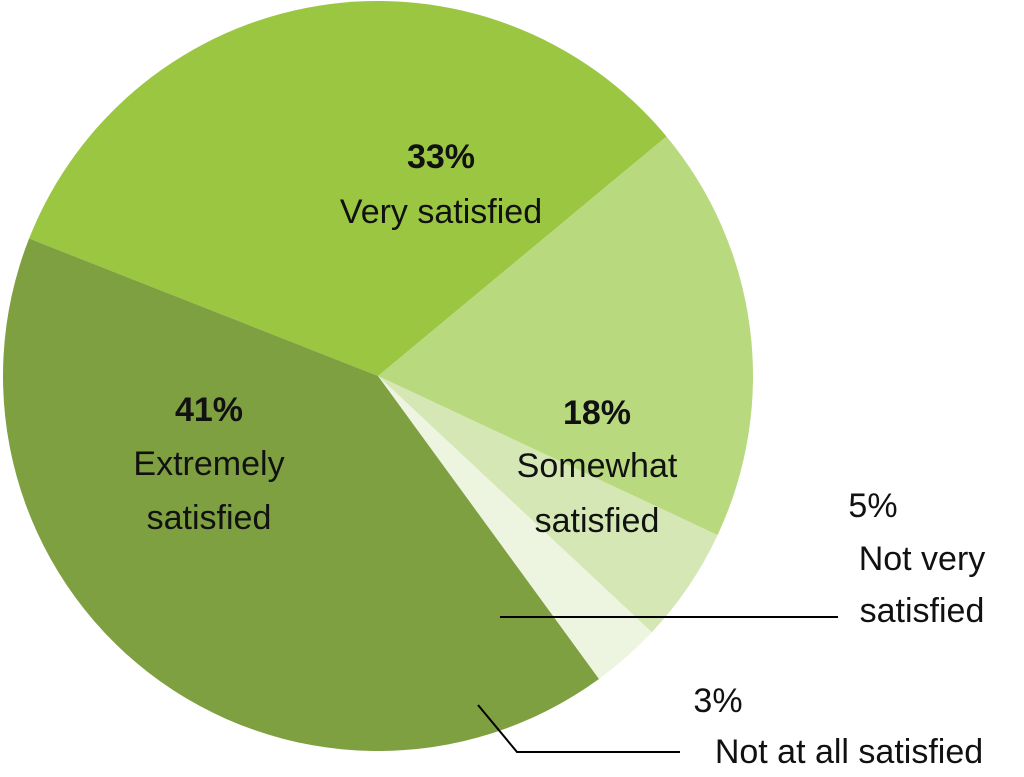 Image resolution: width=1024 pixels, height=777 pixels. What do you see at coordinates (872, 506) in the screenshot?
I see `slice-label-pct-not-very-satisfied: 5%` at bounding box center [872, 506].